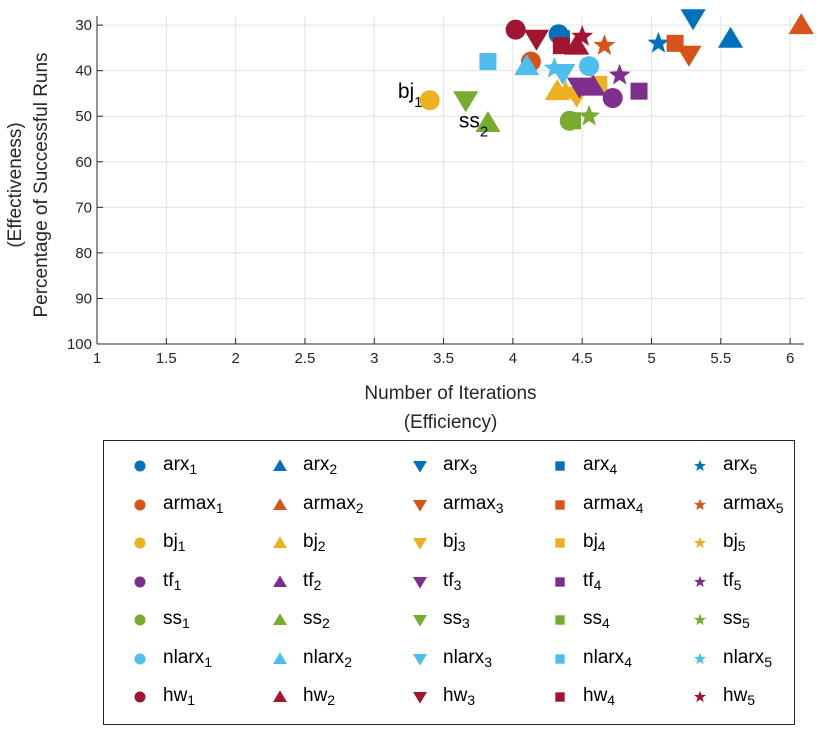  What do you see at coordinates (600, 465) in the screenshot?
I see `legend-label: arx4` at bounding box center [600, 465].